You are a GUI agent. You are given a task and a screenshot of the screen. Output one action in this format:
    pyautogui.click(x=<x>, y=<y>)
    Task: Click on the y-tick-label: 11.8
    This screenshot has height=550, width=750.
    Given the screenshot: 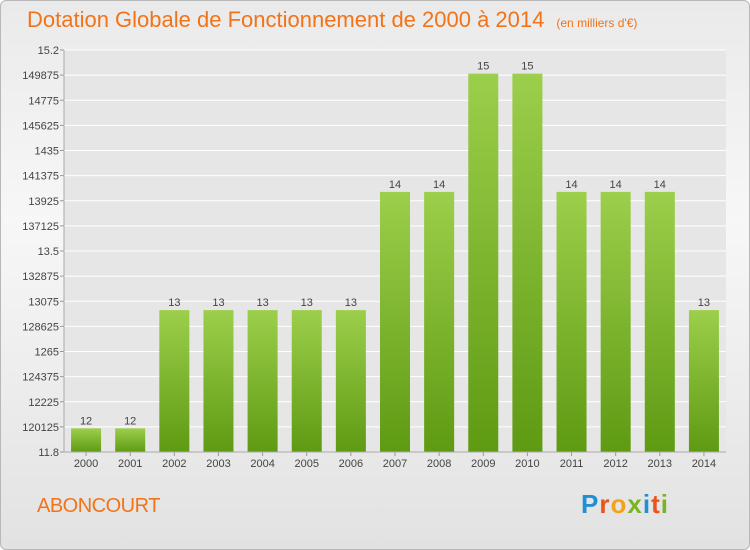 What is the action you would take?
    pyautogui.click(x=48, y=453)
    